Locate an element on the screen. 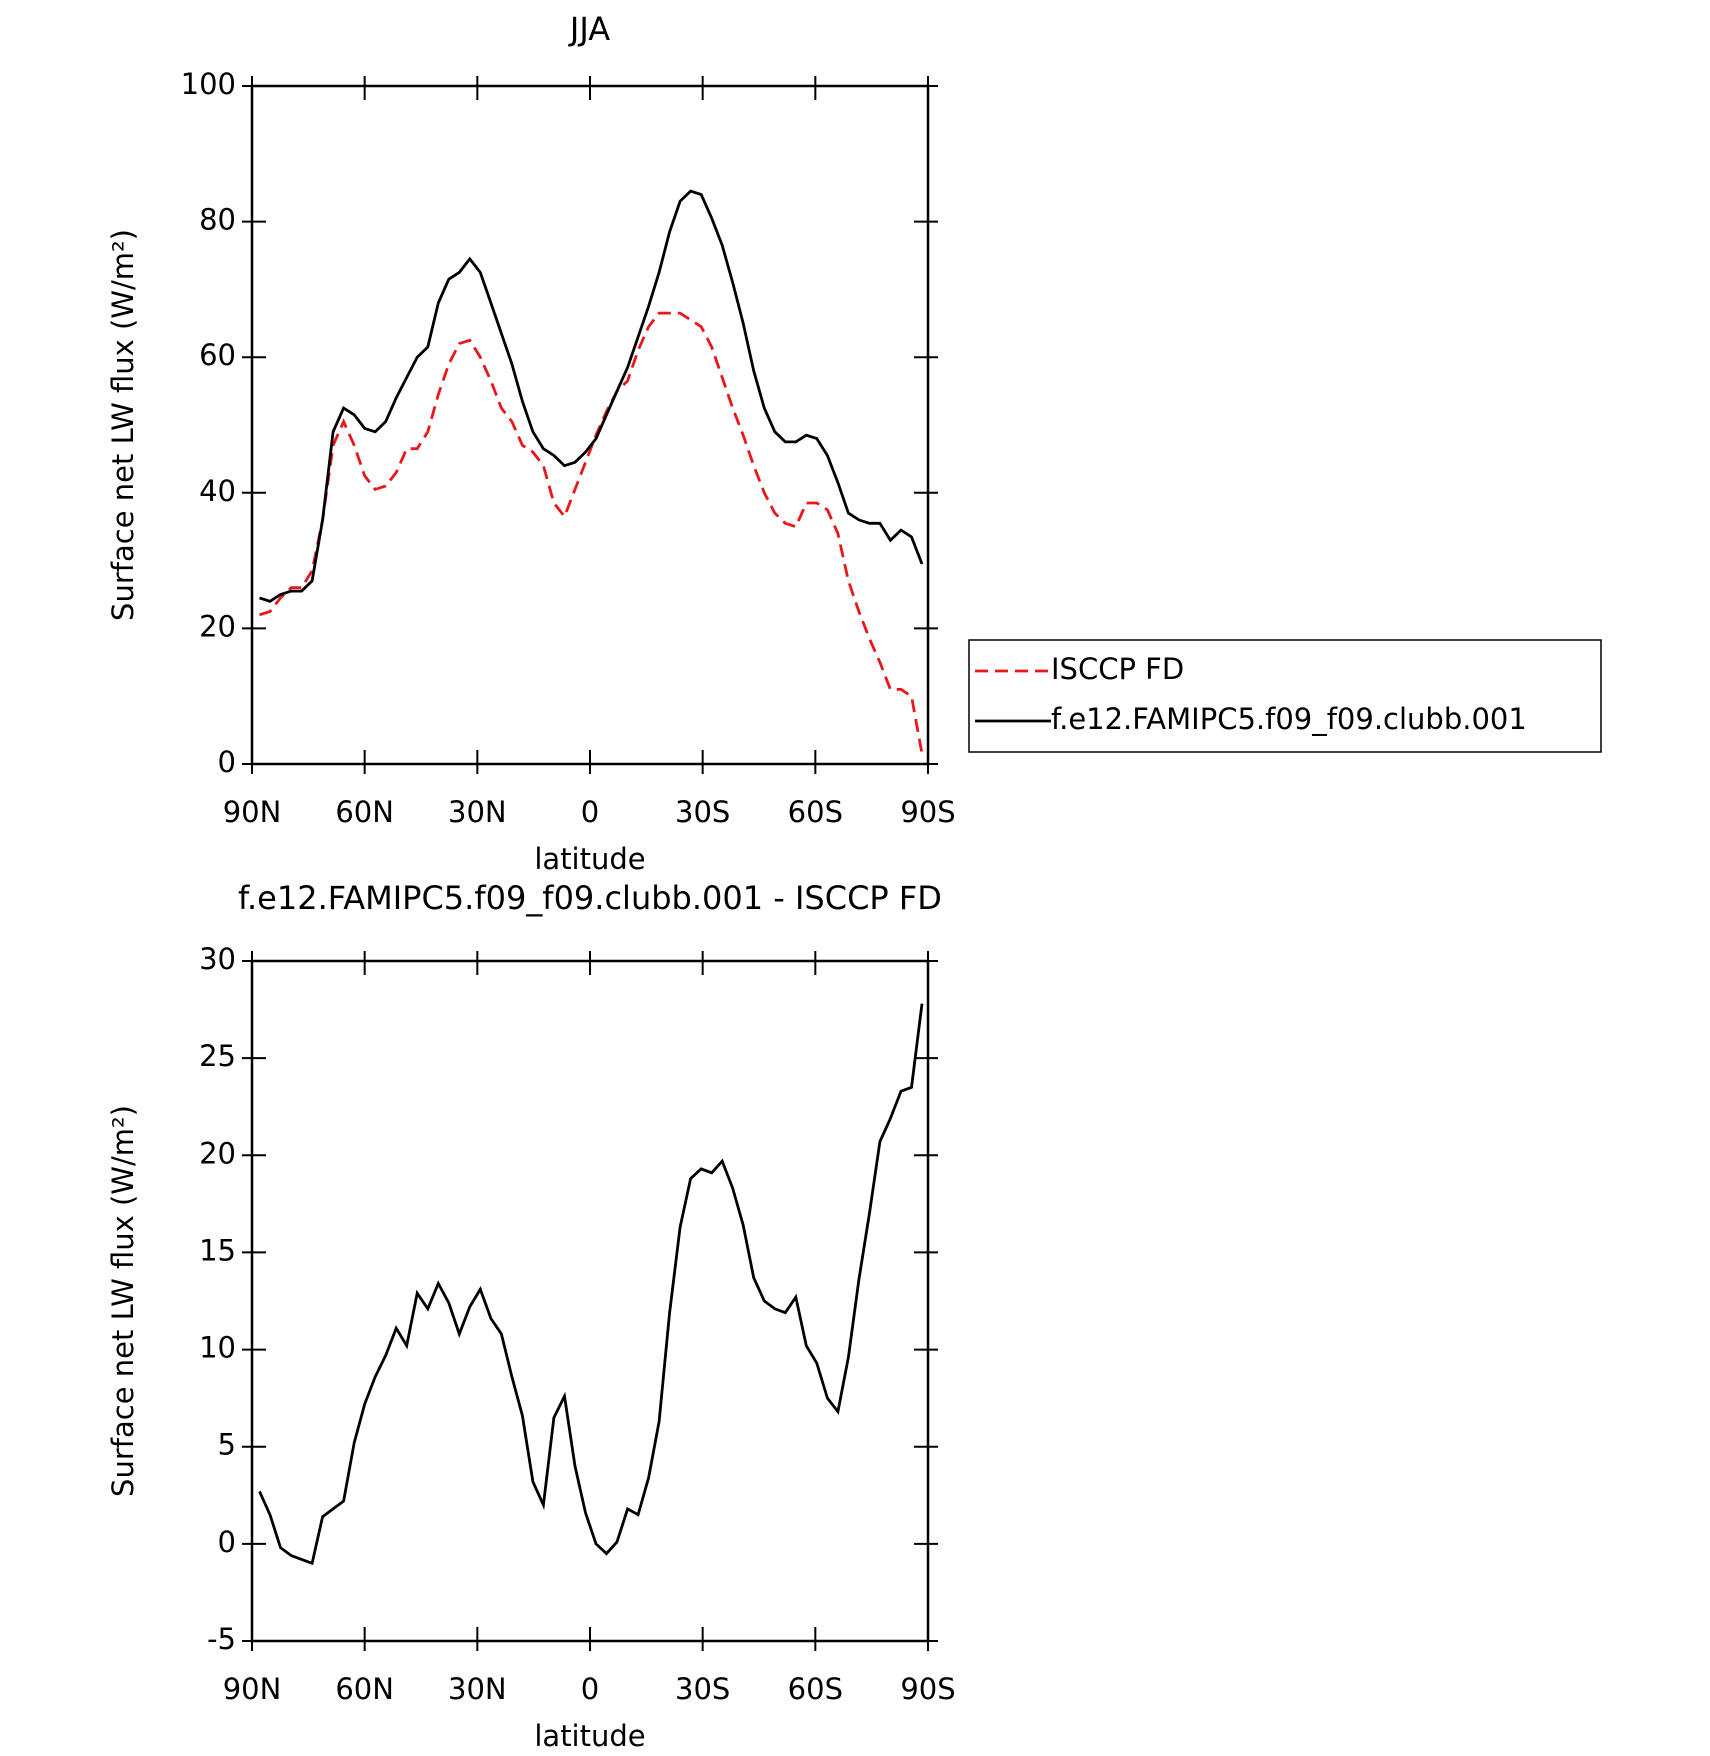 The image size is (1710, 1756). y-tick-label: 10 is located at coordinates (217, 1348).